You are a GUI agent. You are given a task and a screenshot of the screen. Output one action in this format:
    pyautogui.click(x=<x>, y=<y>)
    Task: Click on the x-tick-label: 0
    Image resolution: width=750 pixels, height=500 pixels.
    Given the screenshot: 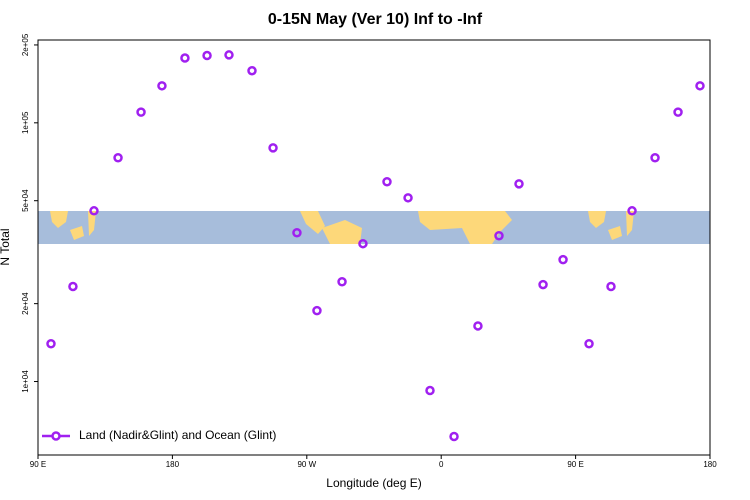 What is the action you would take?
    pyautogui.click(x=441, y=464)
    